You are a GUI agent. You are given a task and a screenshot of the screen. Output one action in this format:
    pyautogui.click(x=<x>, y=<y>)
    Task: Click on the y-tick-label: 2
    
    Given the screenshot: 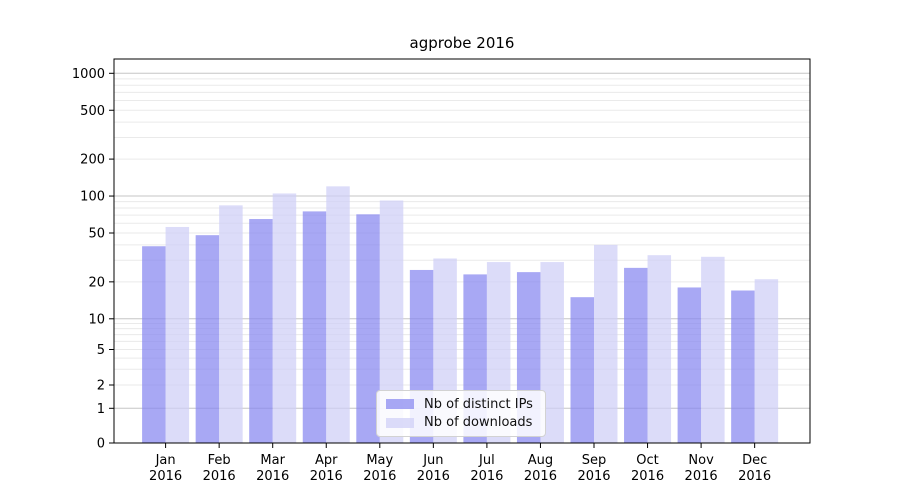 What is the action you would take?
    pyautogui.click(x=101, y=386)
    